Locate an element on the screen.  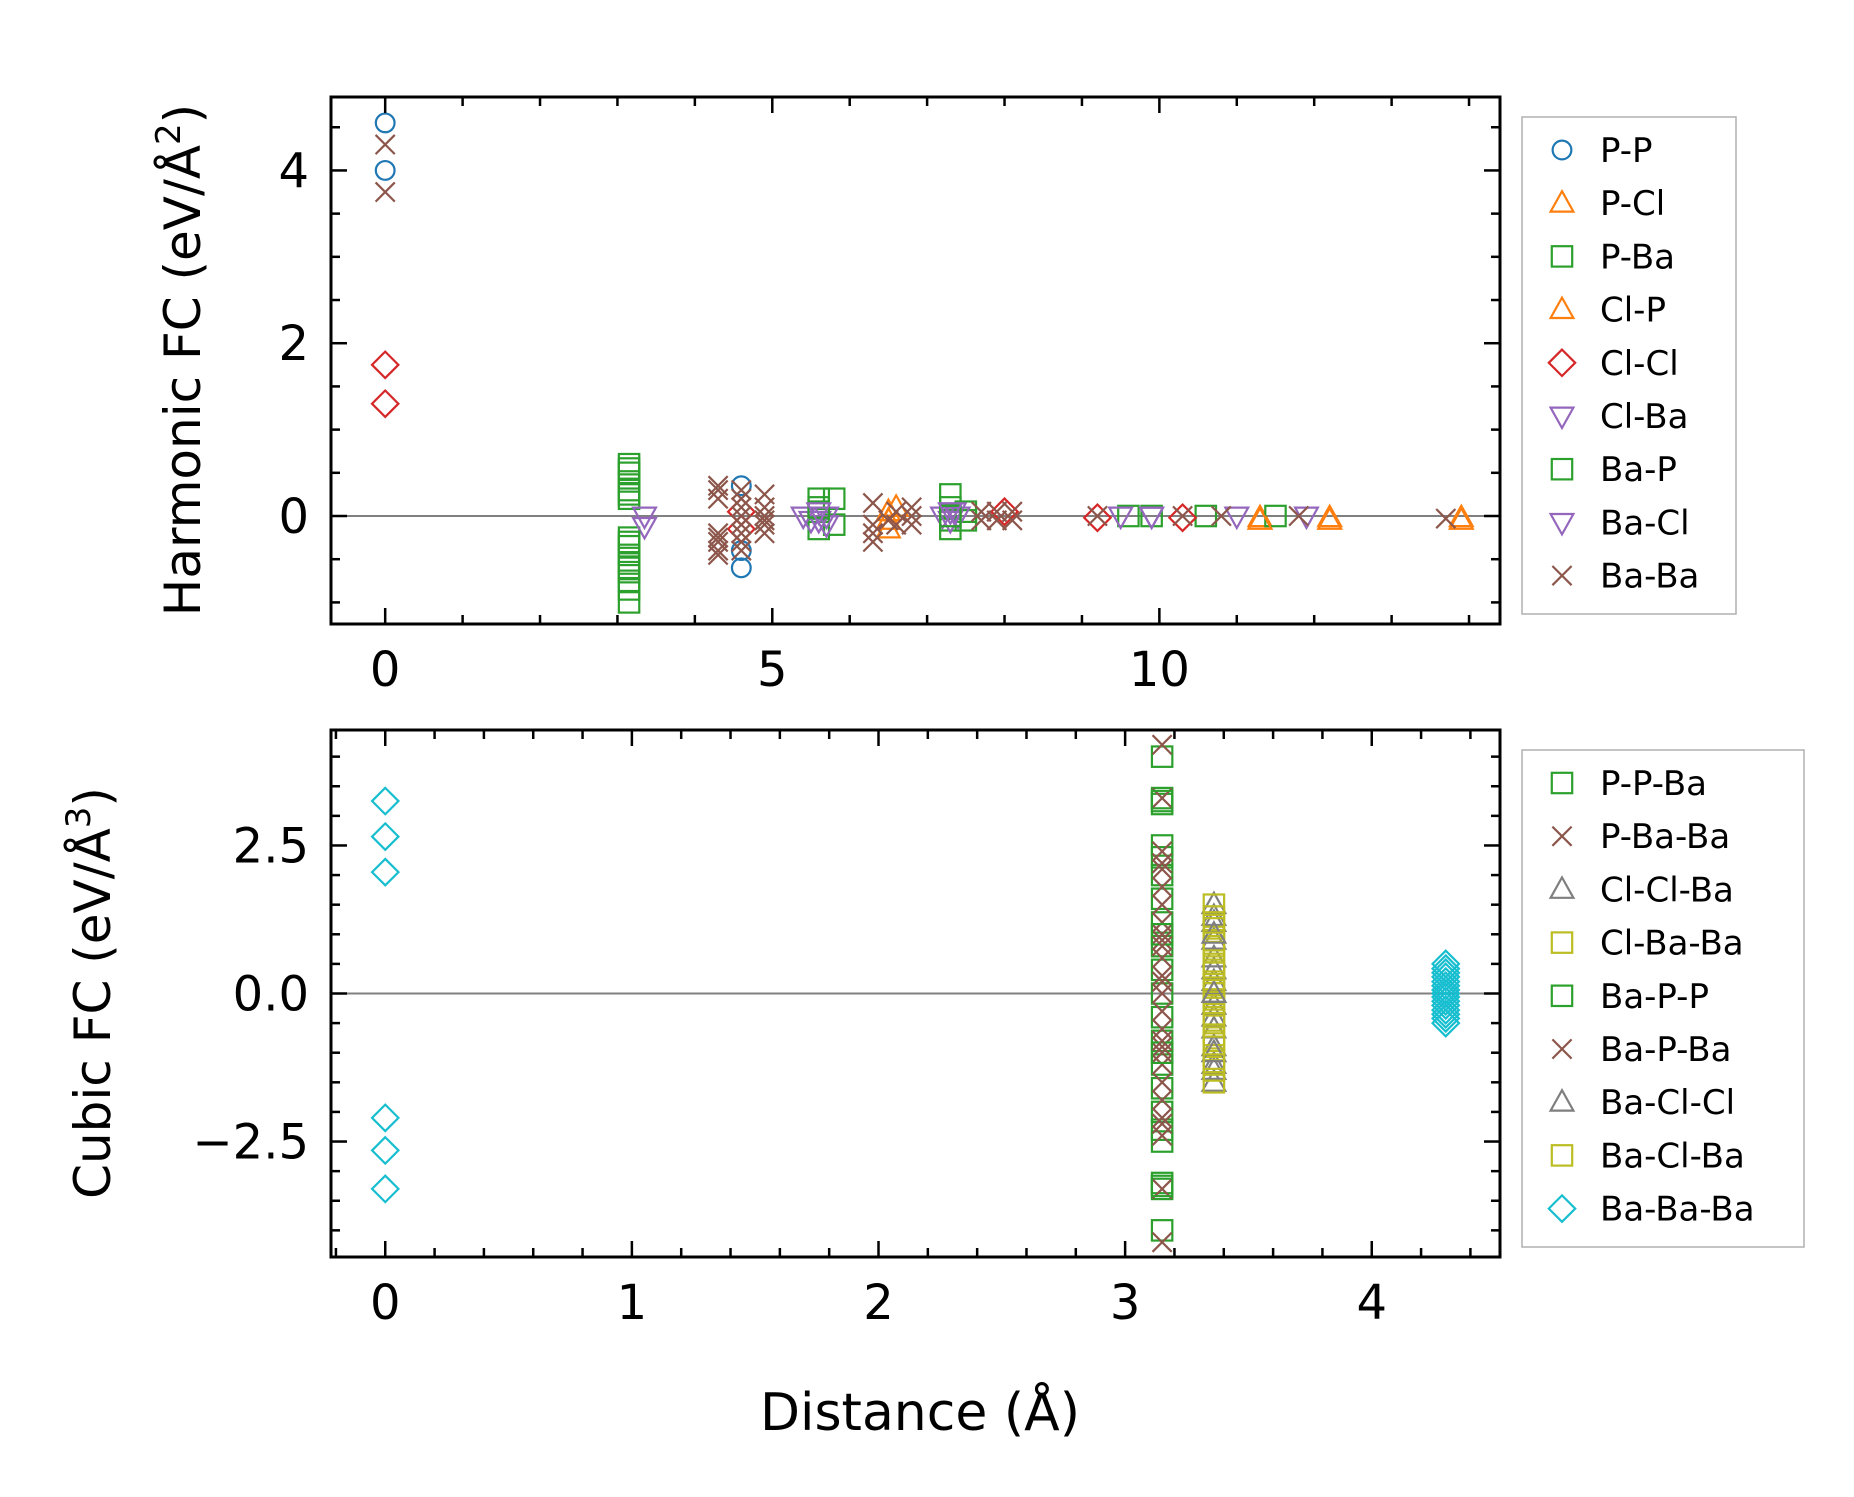
legend-label: Cl-P is located at coordinates (1633, 311).